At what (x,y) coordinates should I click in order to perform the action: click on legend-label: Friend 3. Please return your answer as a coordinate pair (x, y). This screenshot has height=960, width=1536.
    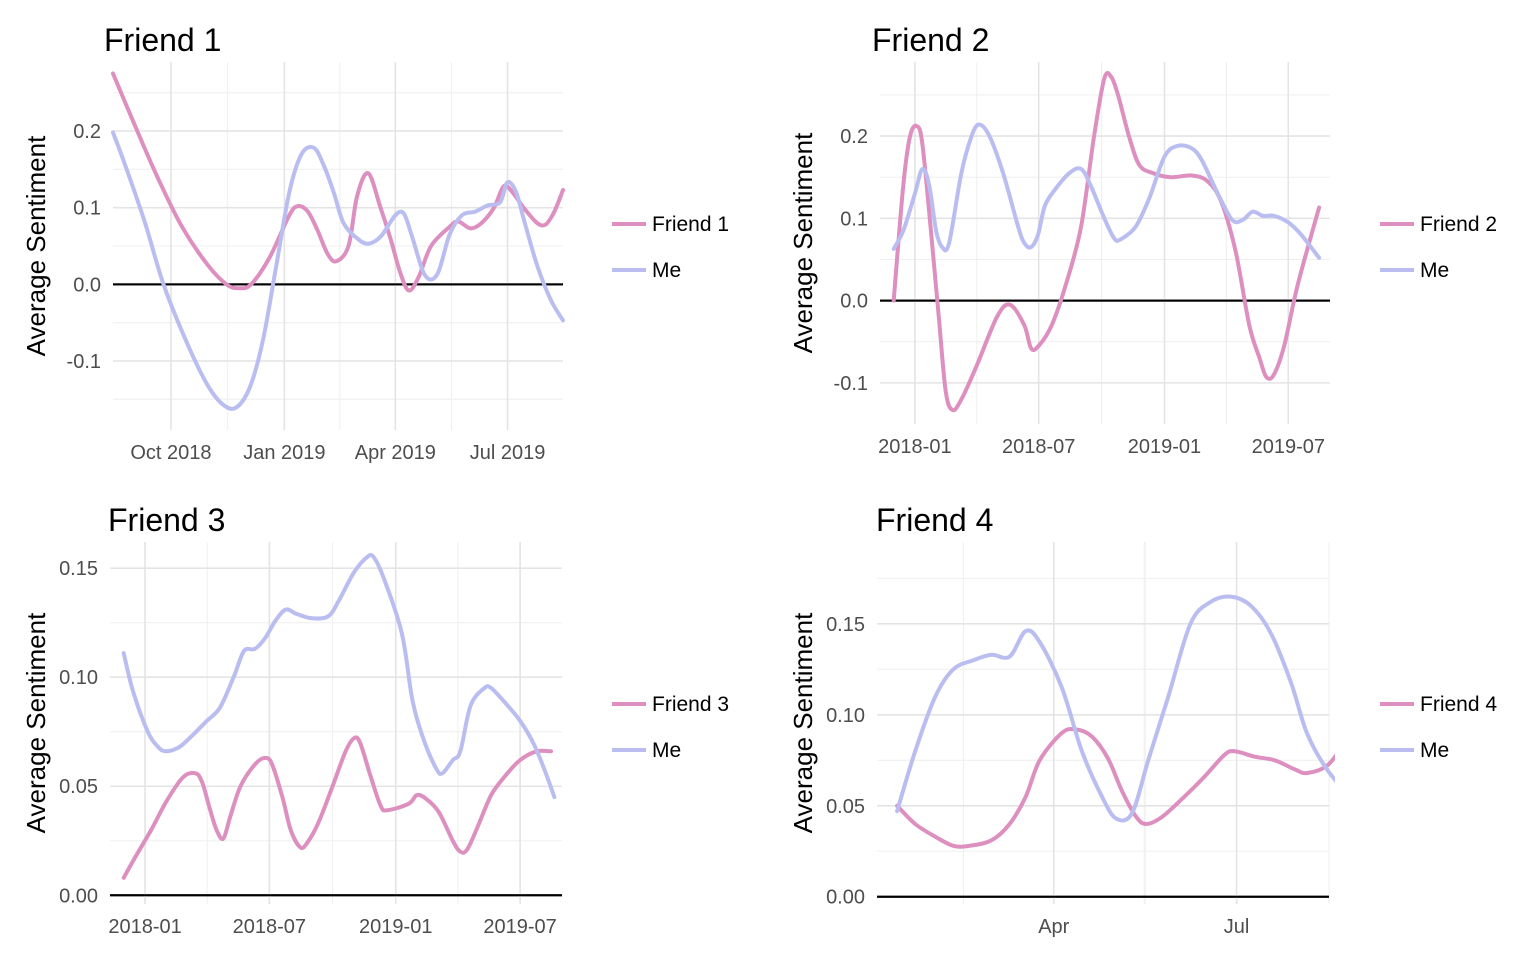
    Looking at the image, I should click on (690, 704).